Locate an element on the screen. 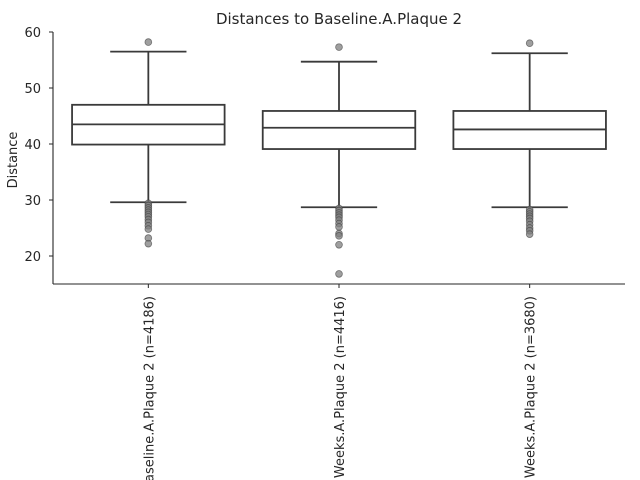  y-tick-label: 20 is located at coordinates (32, 257).